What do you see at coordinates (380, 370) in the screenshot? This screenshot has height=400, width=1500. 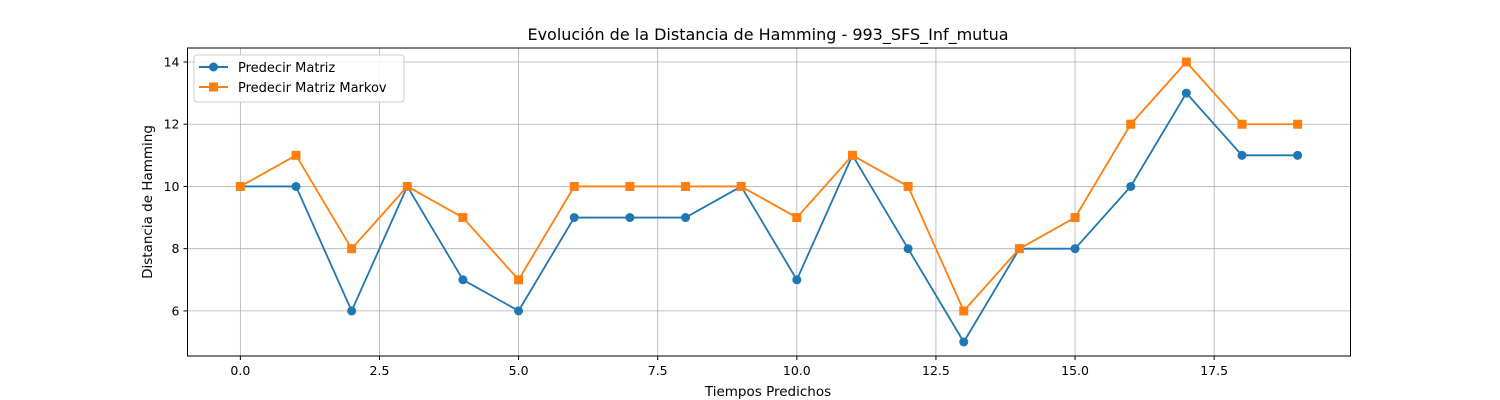 I see `x-tick-label: 2.5` at bounding box center [380, 370].